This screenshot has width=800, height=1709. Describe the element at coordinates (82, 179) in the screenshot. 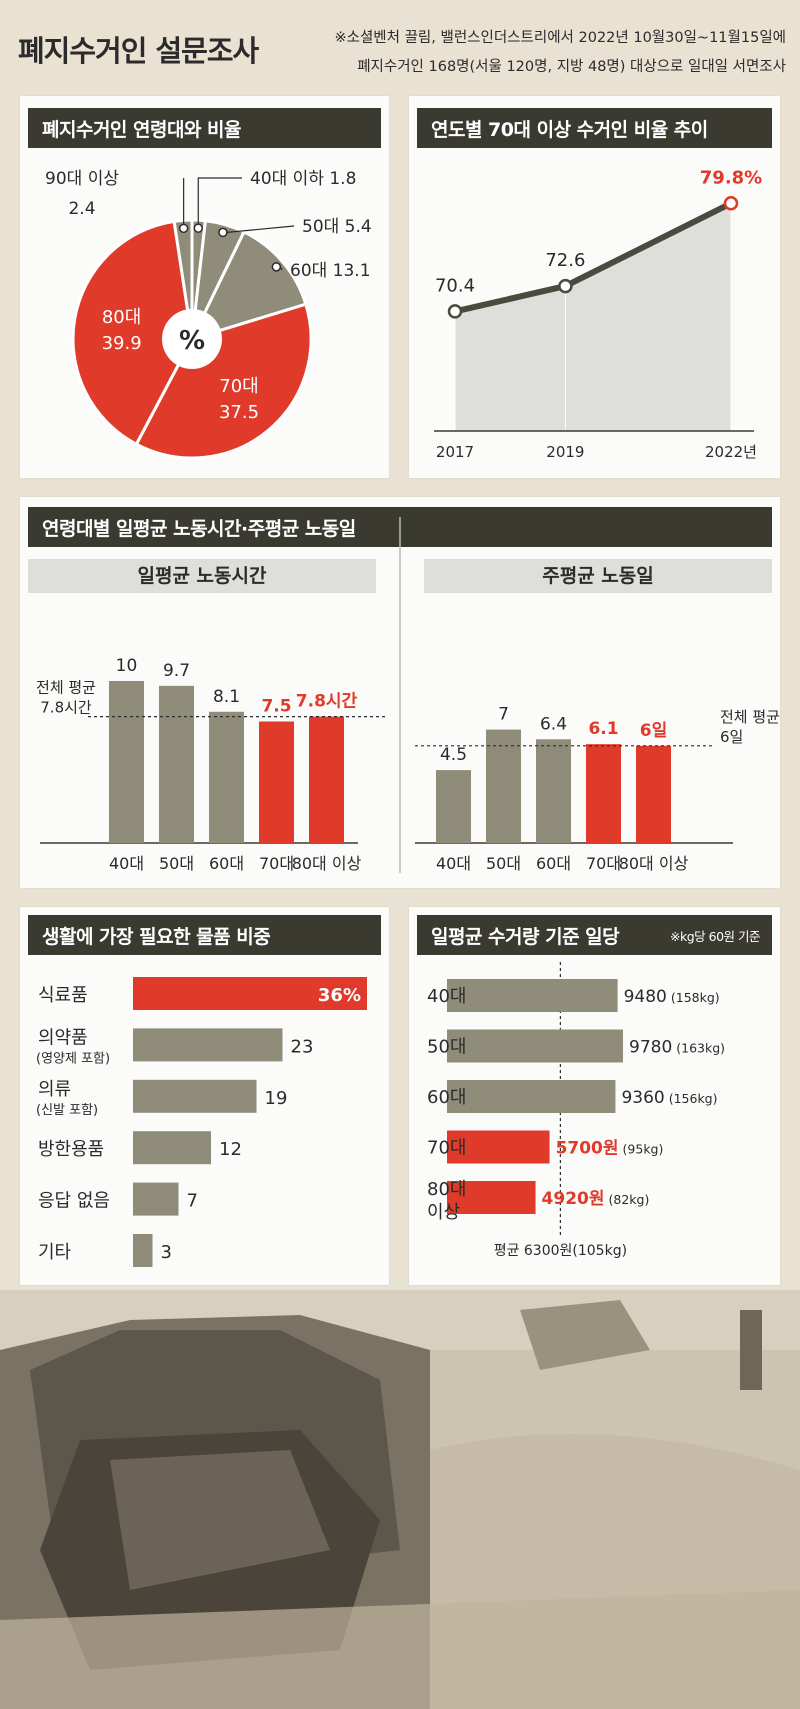

I see `pie-slice-label: 90대 이상` at that location.